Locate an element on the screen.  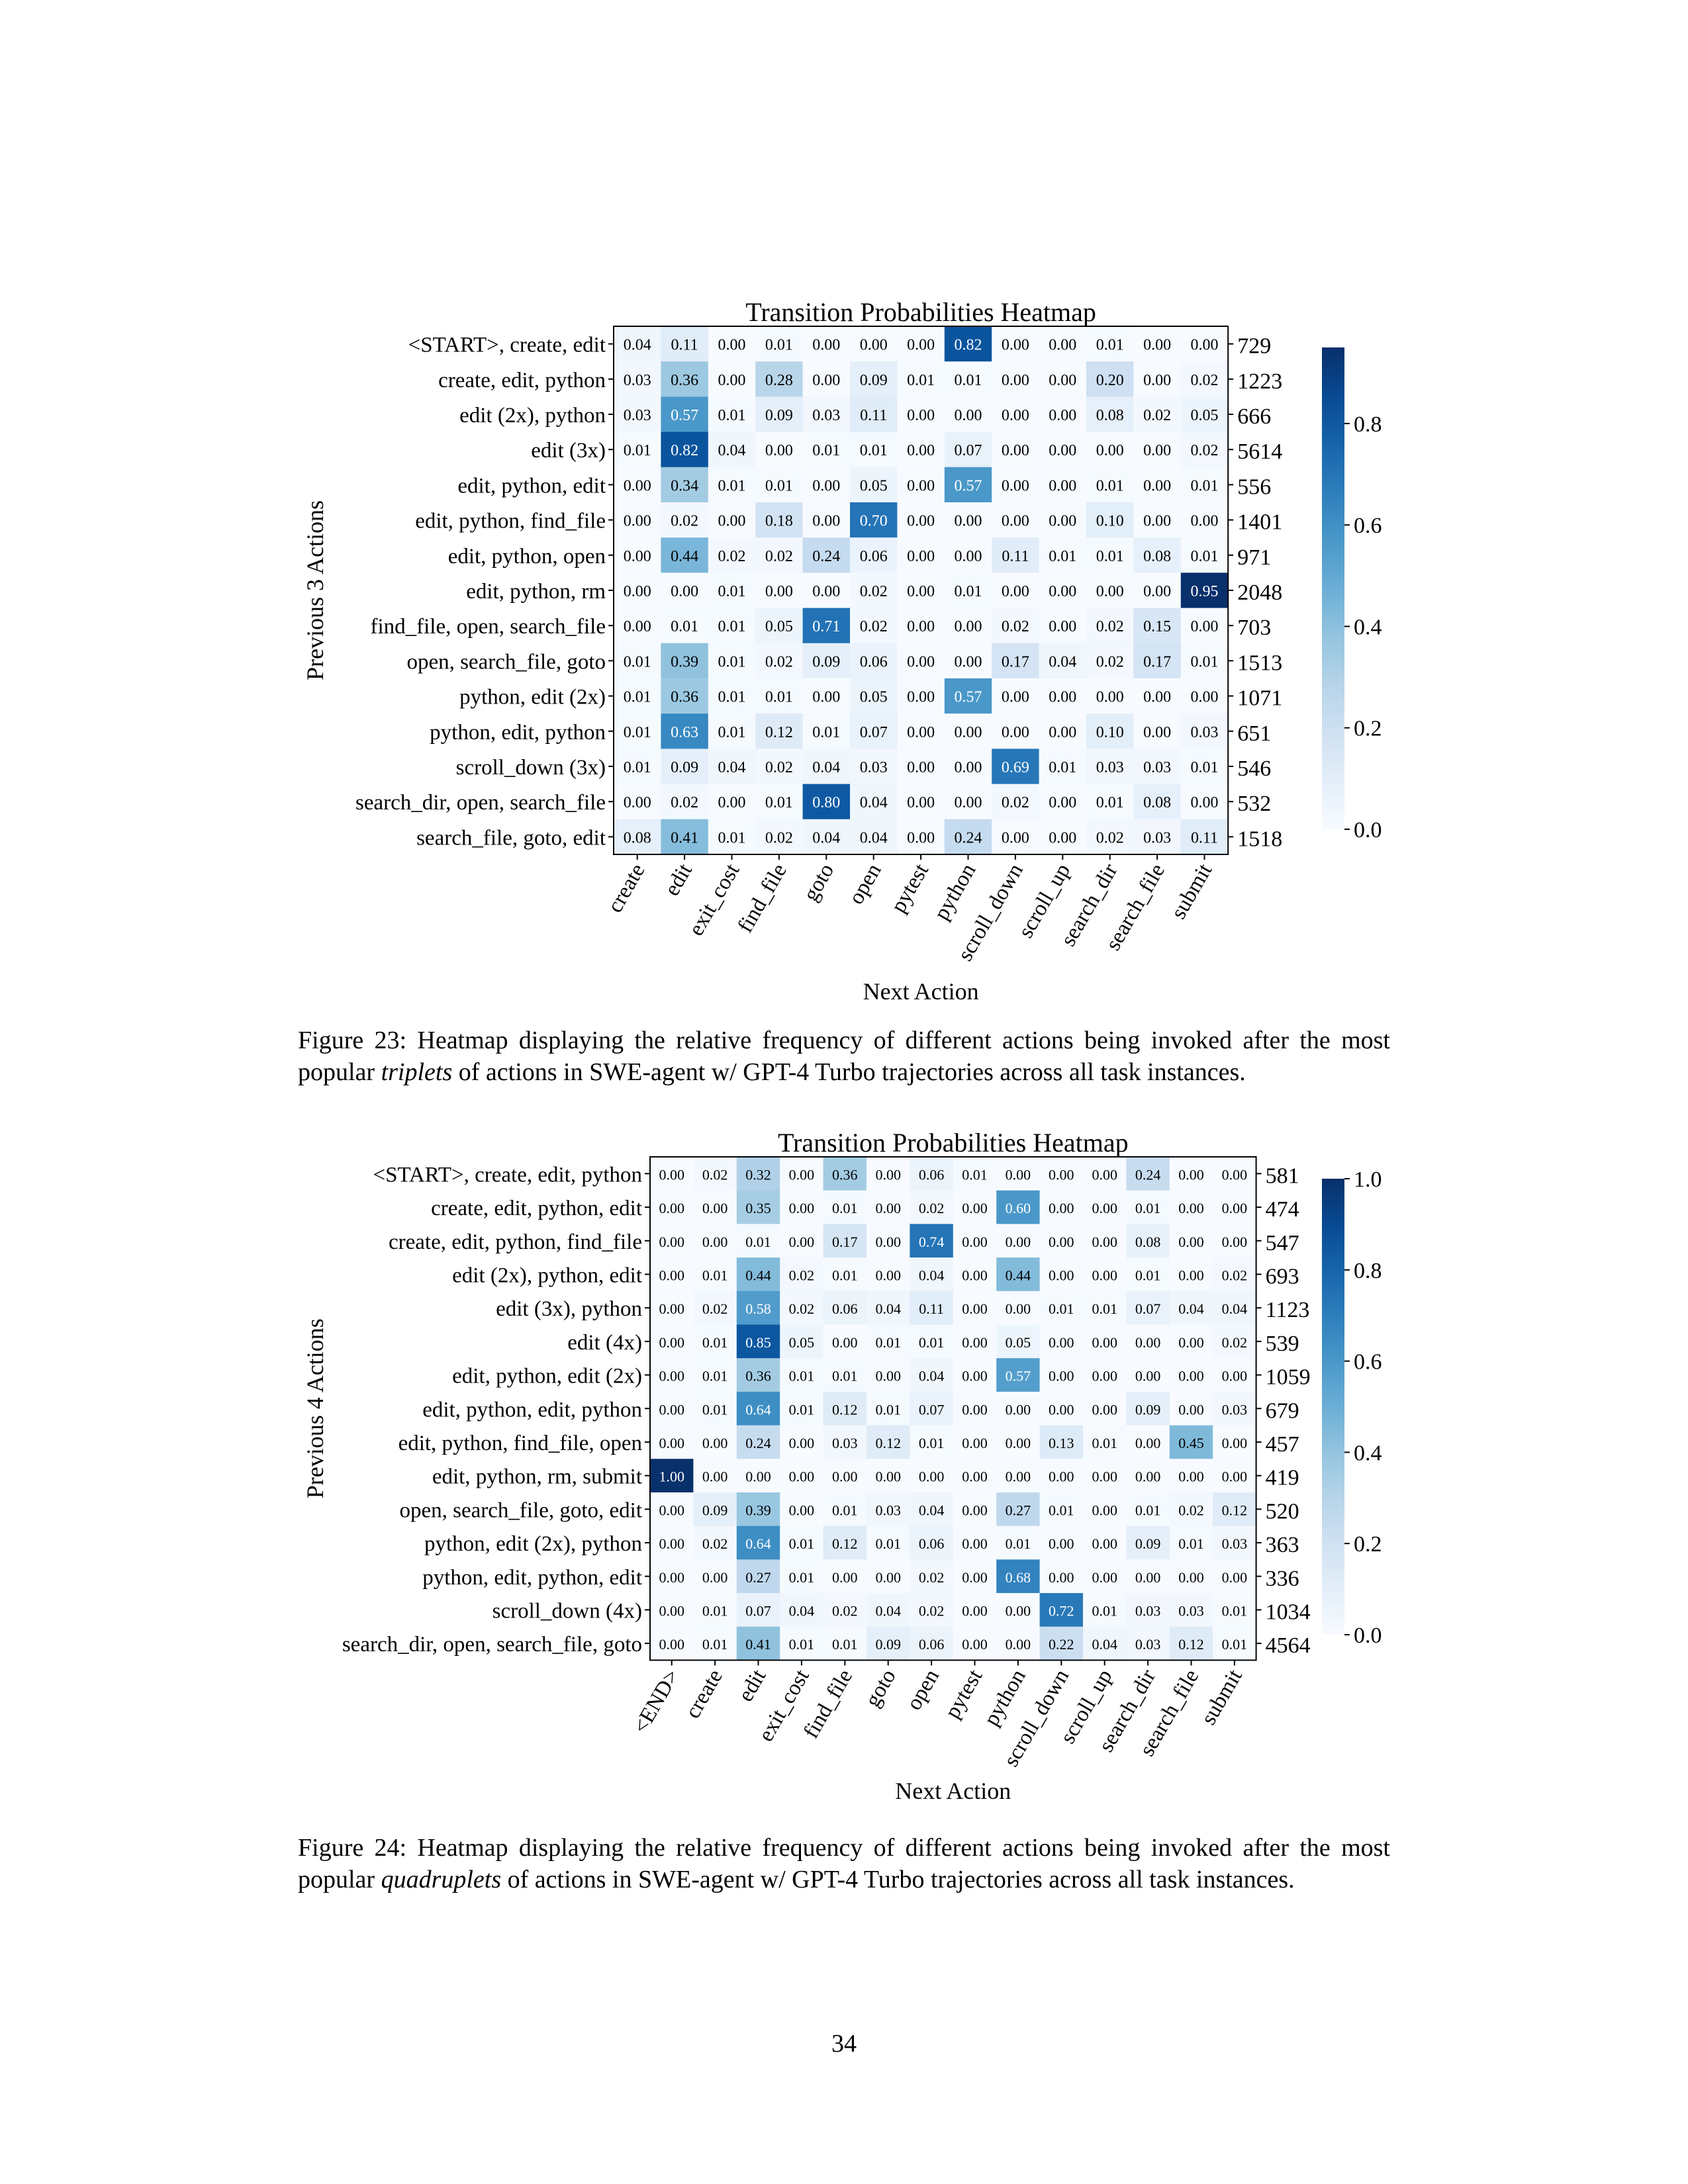
cell-value-label: 0.68 is located at coordinates (1018, 1578).